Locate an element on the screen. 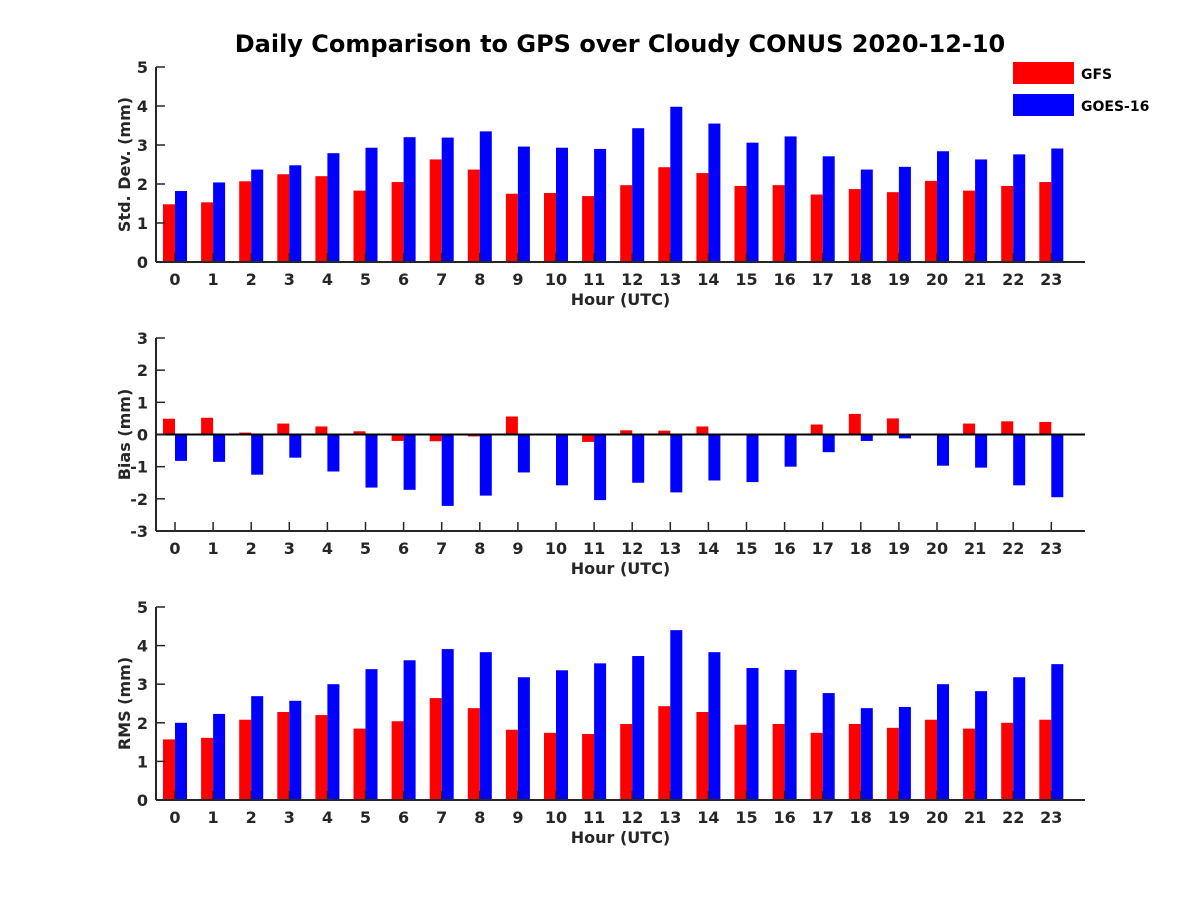 Image resolution: width=1200 pixels, height=900 pixels. x-tick-label: 21 is located at coordinates (975, 279).